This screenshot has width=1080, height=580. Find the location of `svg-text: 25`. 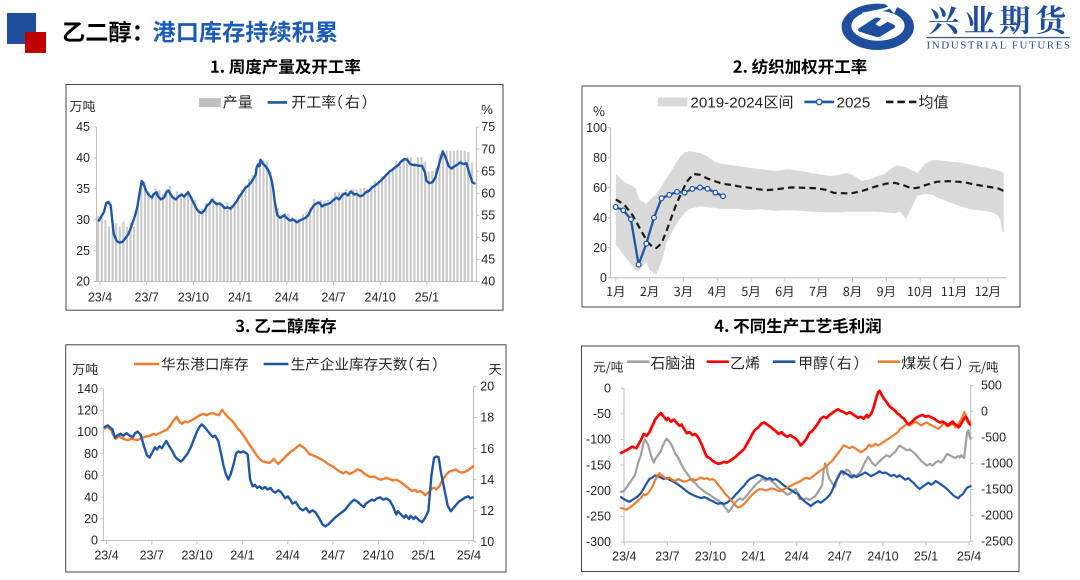

svg-text: 25 is located at coordinates (83, 251).